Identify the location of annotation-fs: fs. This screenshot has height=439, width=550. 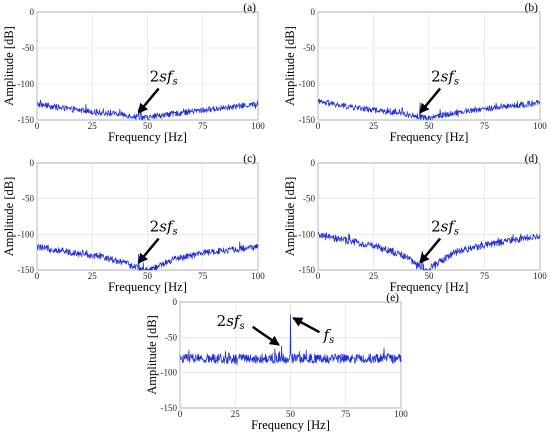
(313, 331).